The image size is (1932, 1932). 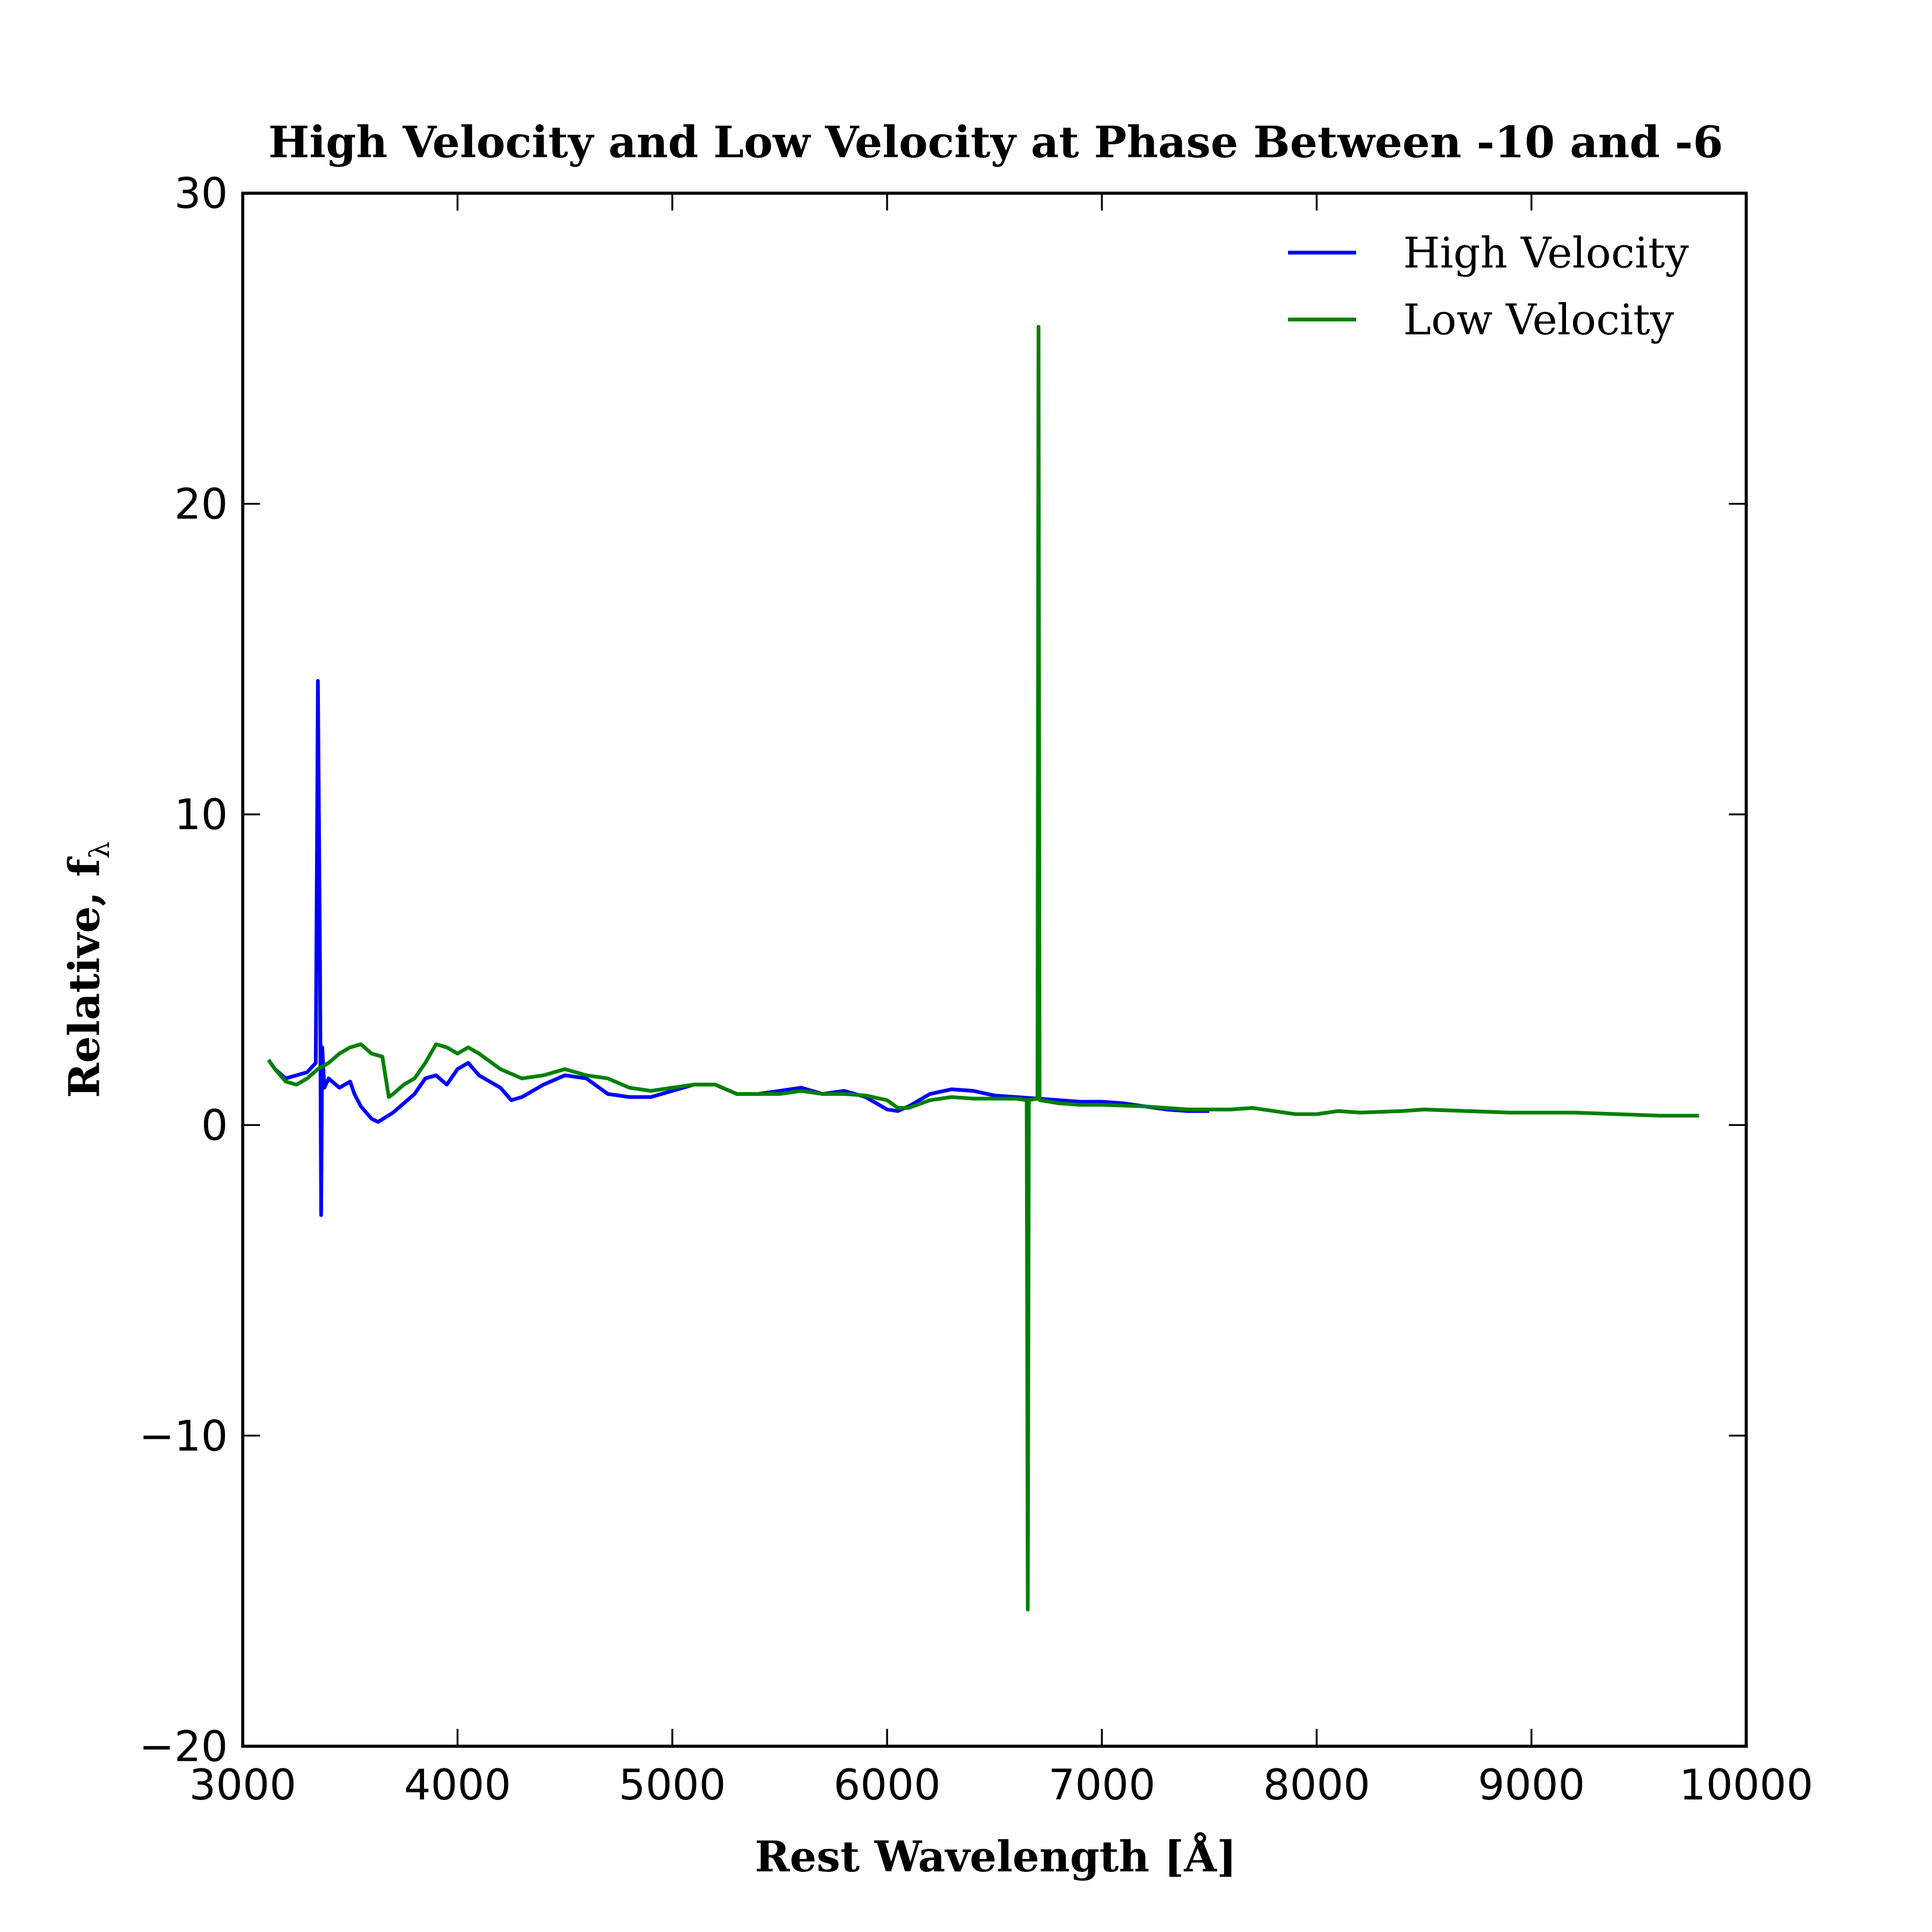 What do you see at coordinates (201, 193) in the screenshot?
I see `y-tick-label: 30` at bounding box center [201, 193].